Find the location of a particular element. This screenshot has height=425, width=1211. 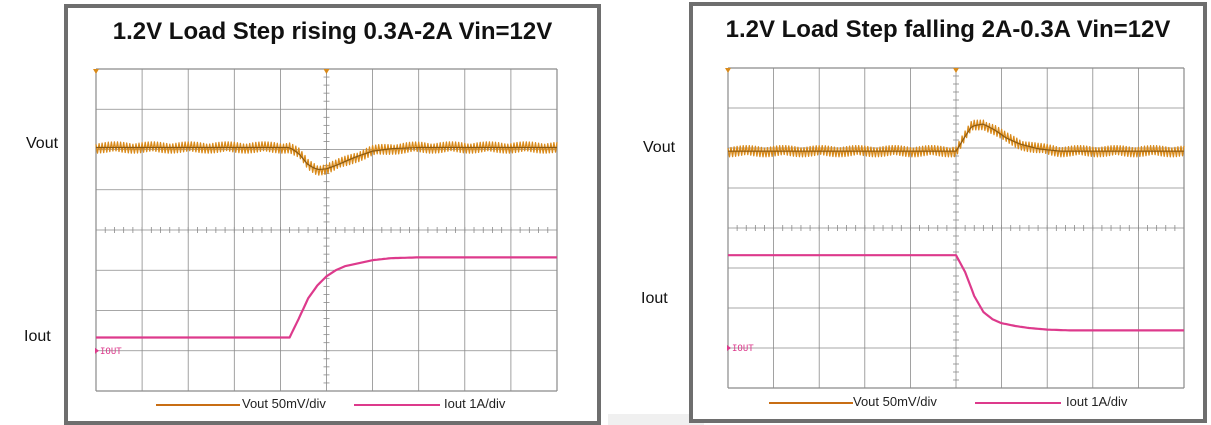

chart-title-falling: 1.2V Load Step falling 2A-0.3A Vin=12V is located at coordinates (948, 29).